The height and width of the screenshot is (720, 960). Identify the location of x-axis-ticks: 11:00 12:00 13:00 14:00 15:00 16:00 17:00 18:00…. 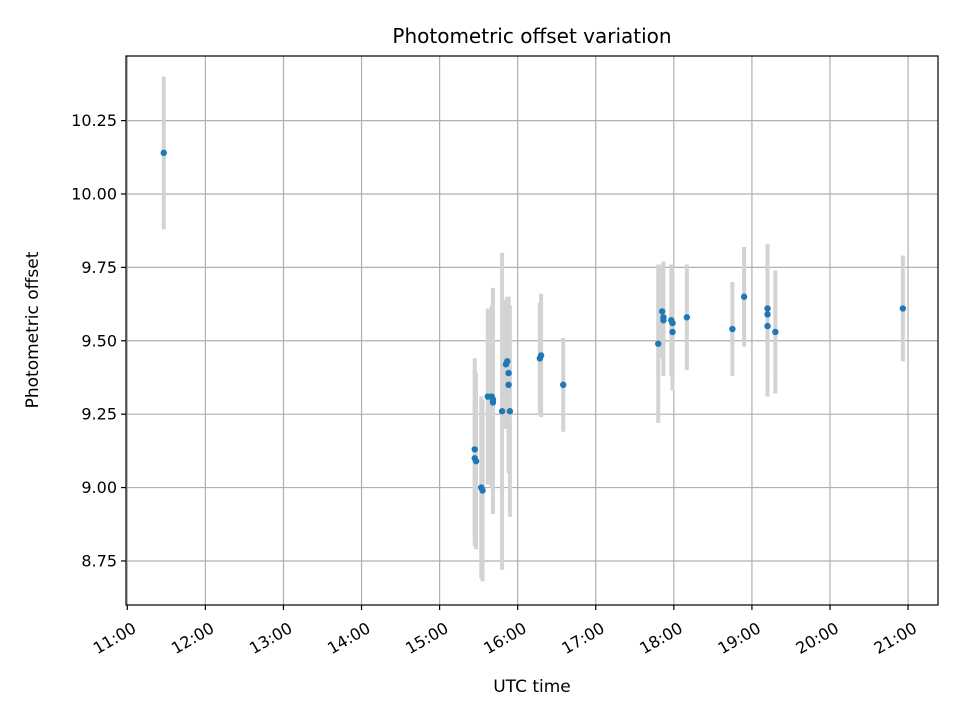
(505, 631).